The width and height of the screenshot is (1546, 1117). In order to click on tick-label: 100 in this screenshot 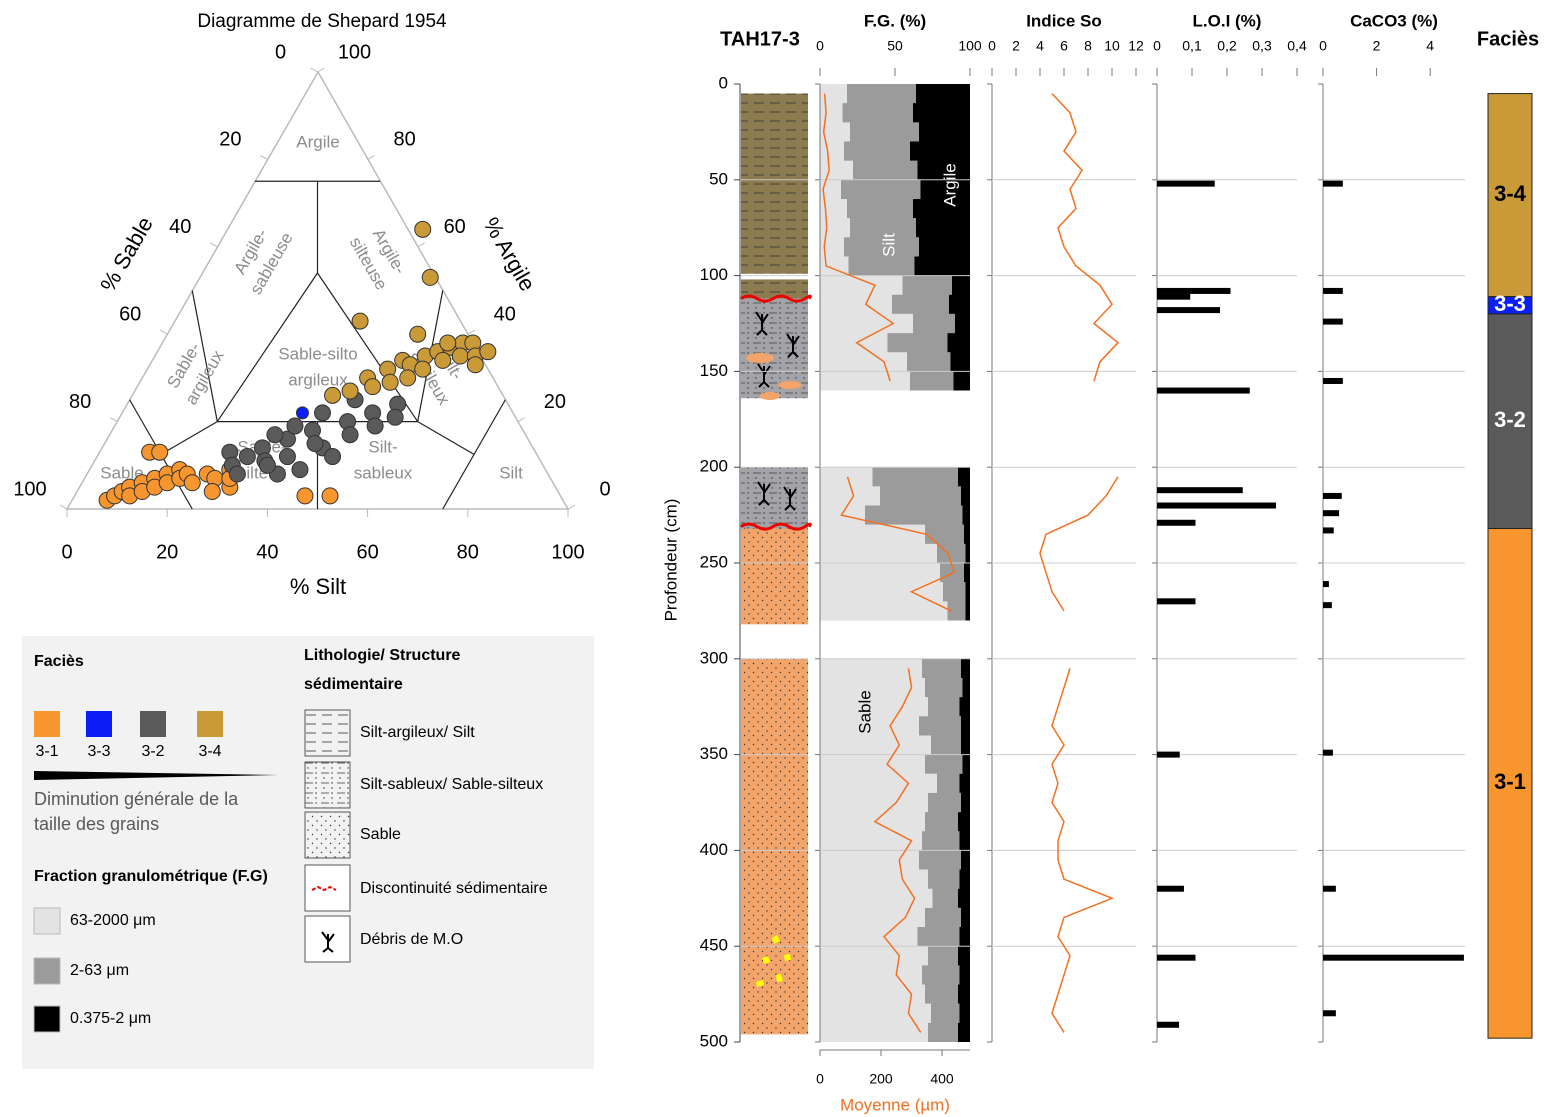, I will do `click(29, 489)`.